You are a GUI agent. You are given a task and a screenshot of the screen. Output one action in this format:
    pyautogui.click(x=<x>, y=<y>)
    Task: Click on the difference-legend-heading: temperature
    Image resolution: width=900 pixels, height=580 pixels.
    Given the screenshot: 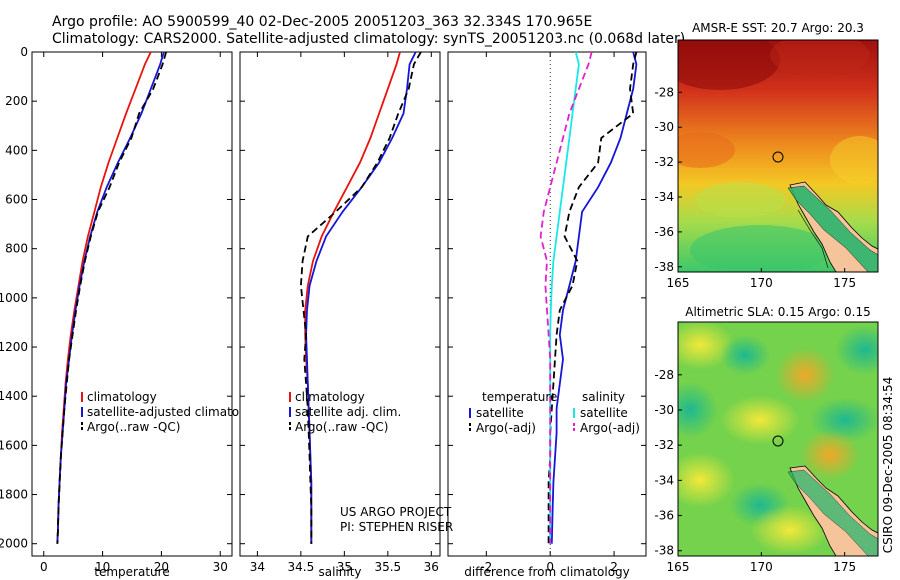 What is the action you would take?
    pyautogui.click(x=519, y=397)
    